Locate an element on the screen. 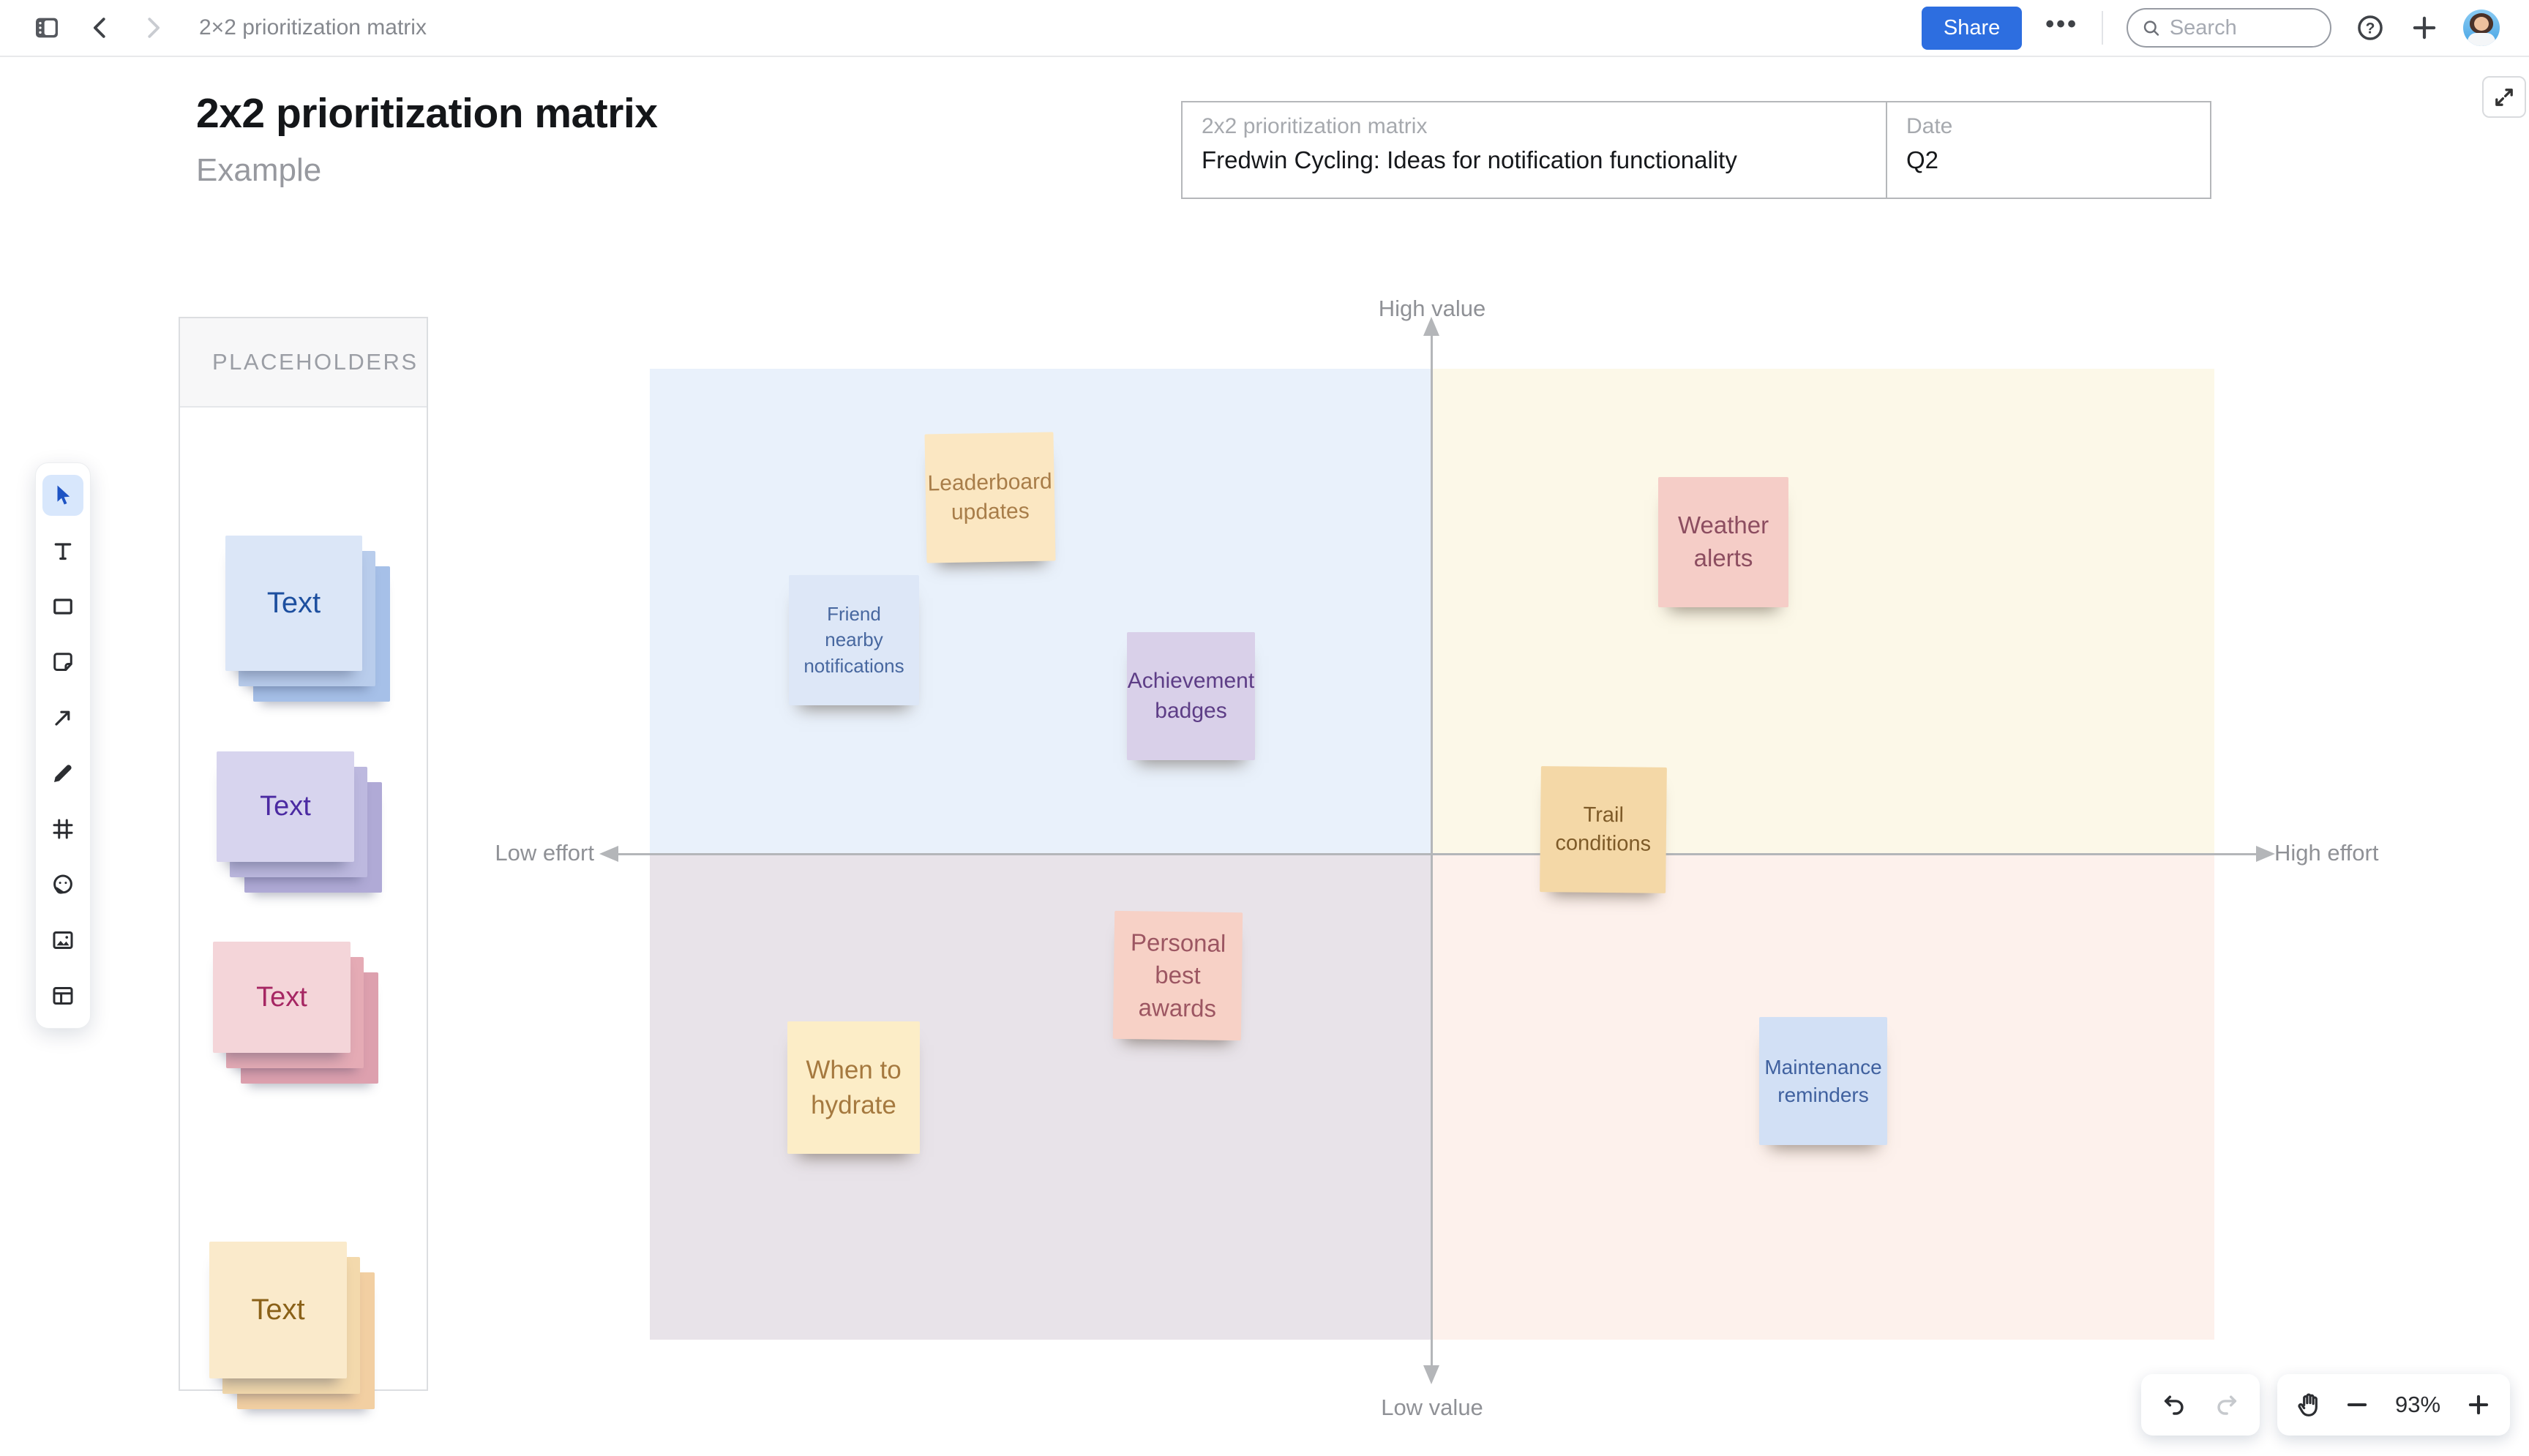  zoom-controls: 93% is located at coordinates (2393, 1405).